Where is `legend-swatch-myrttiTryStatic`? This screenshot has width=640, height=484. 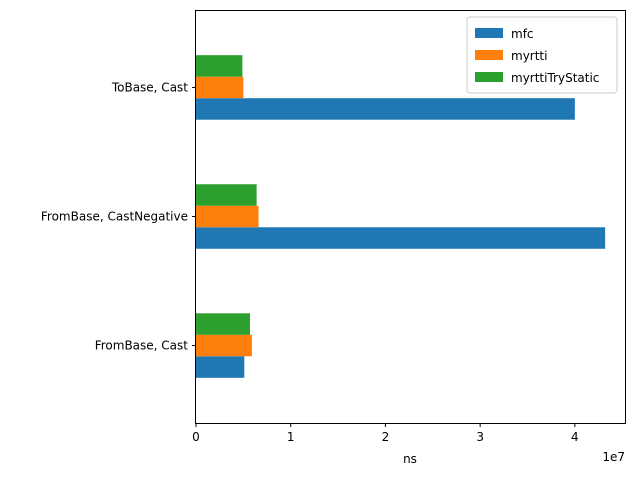
legend-swatch-myrttiTryStatic is located at coordinates (489, 77).